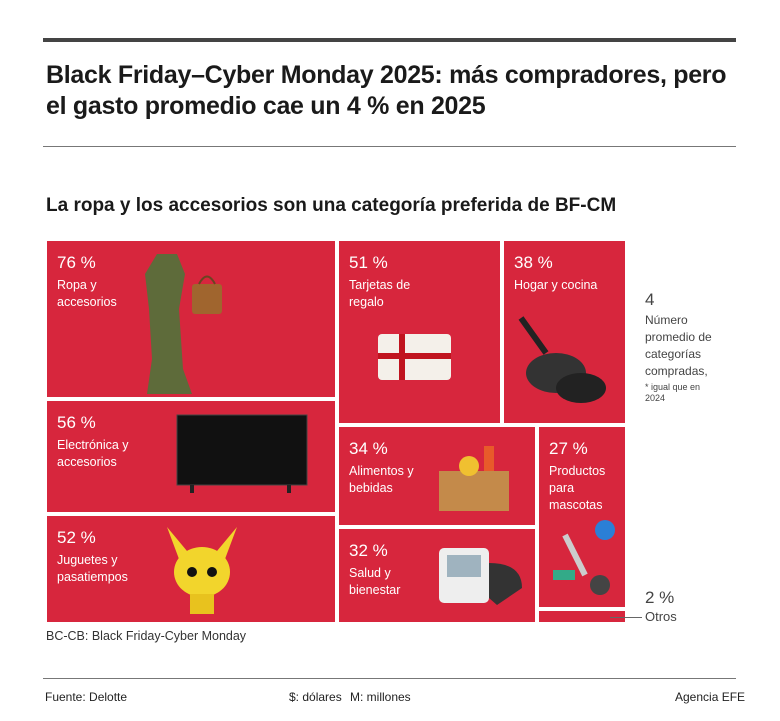  I want to click on tile-pct: 38 %, so click(533, 262).